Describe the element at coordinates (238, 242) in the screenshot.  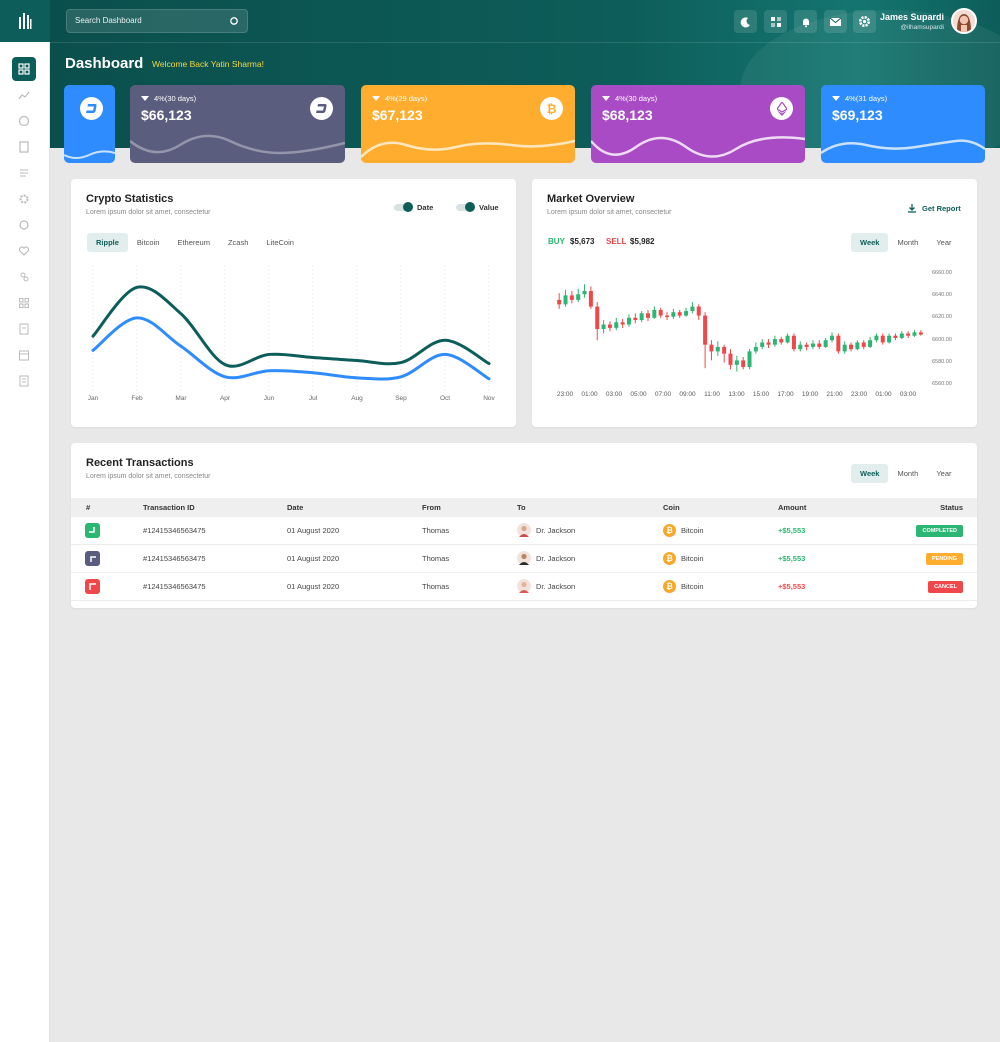
I see `tab-zcash: Zcash` at that location.